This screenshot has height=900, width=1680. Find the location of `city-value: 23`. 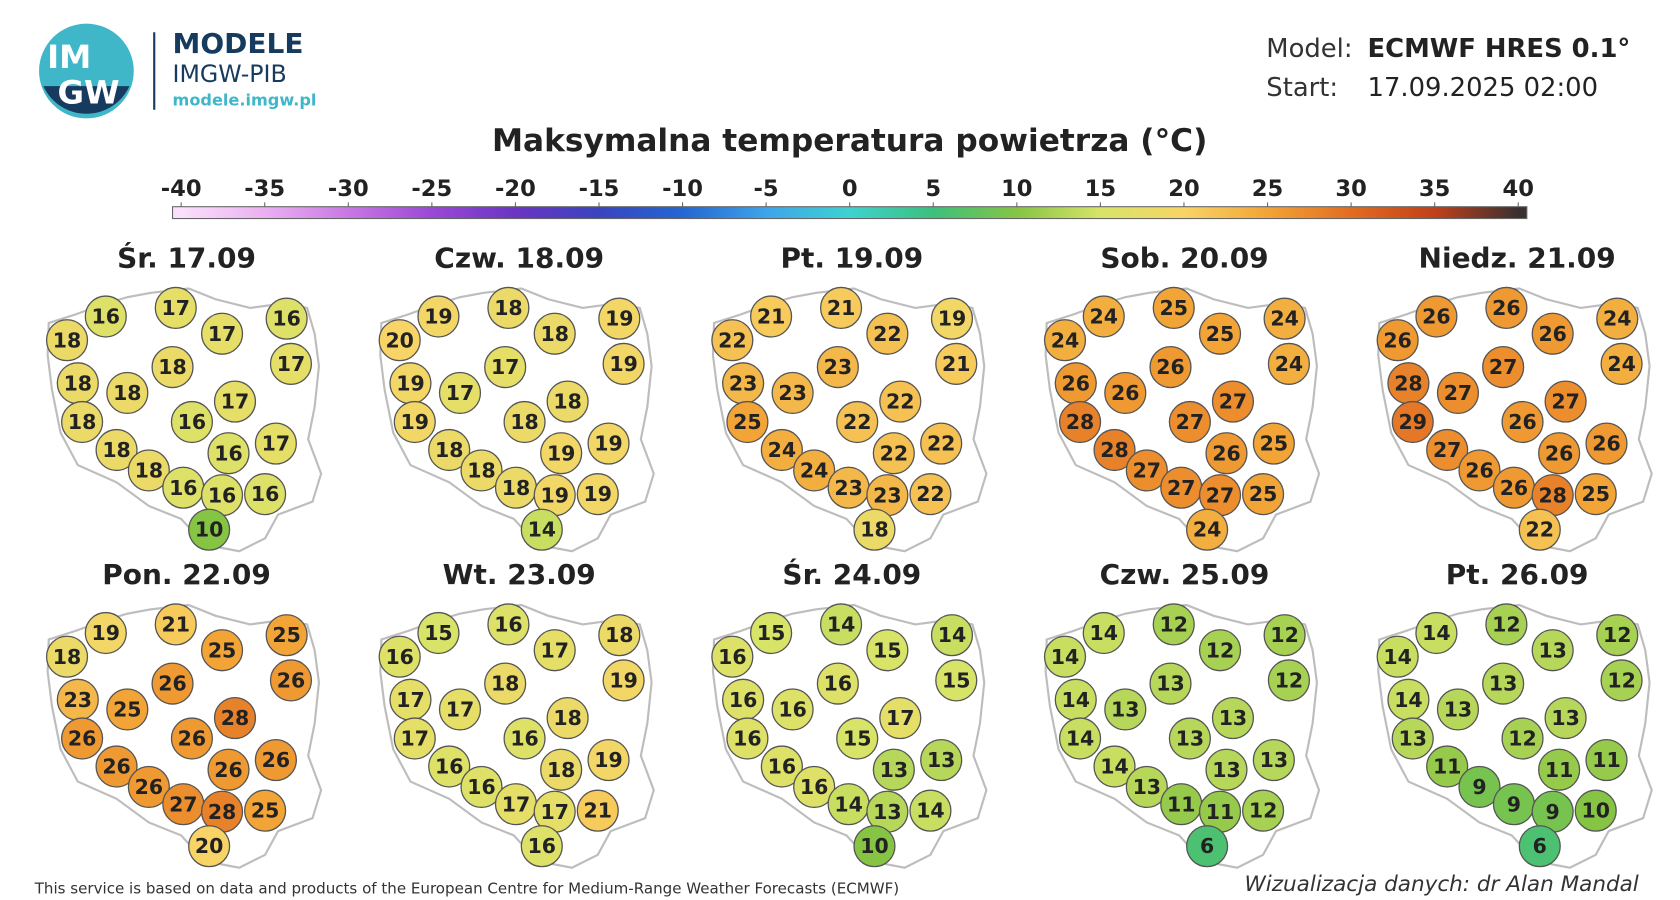

city-value: 23 is located at coordinates (792, 393).